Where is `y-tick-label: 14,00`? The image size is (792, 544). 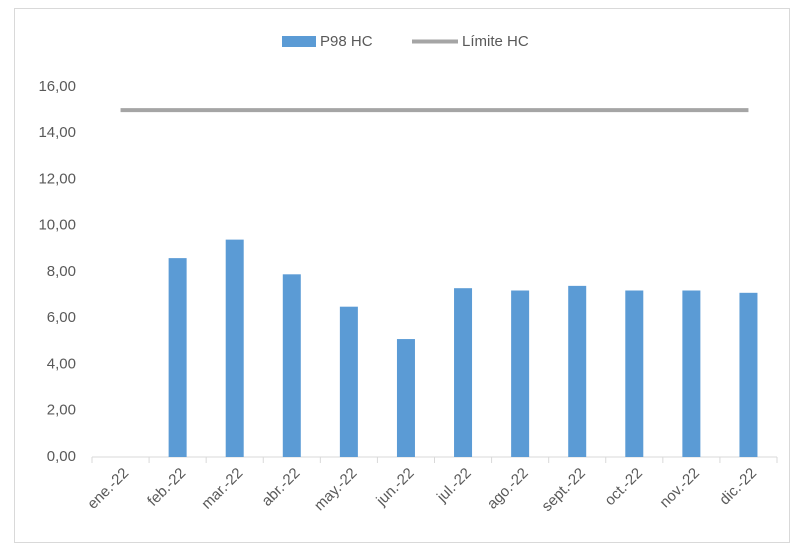
y-tick-label: 14,00 is located at coordinates (57, 132).